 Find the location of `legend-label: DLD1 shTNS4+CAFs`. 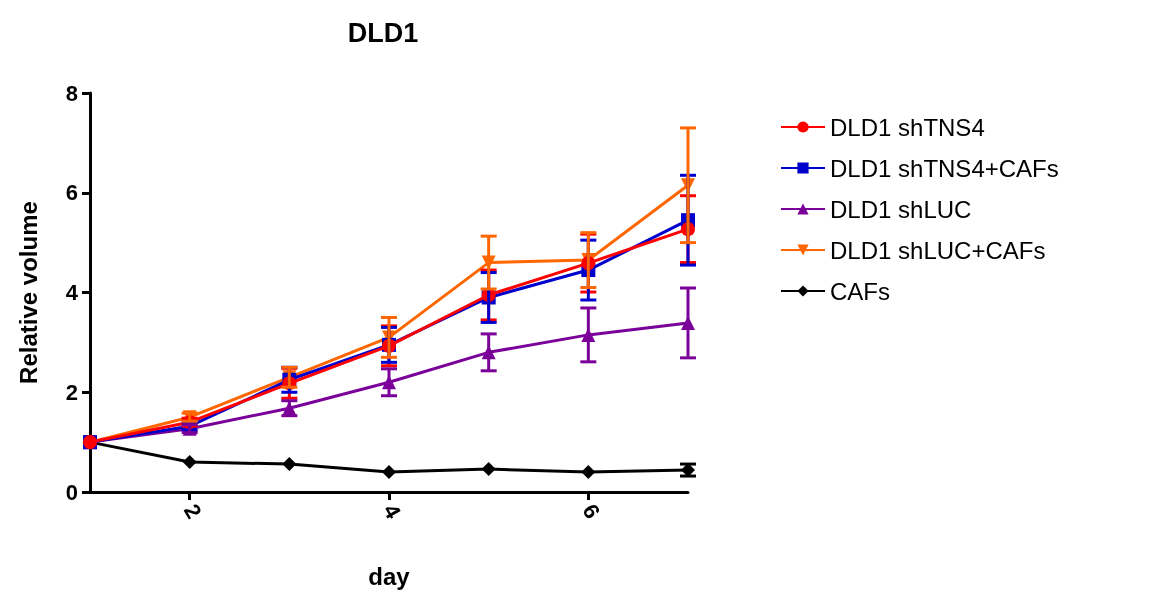

legend-label: DLD1 shTNS4+CAFs is located at coordinates (944, 168).